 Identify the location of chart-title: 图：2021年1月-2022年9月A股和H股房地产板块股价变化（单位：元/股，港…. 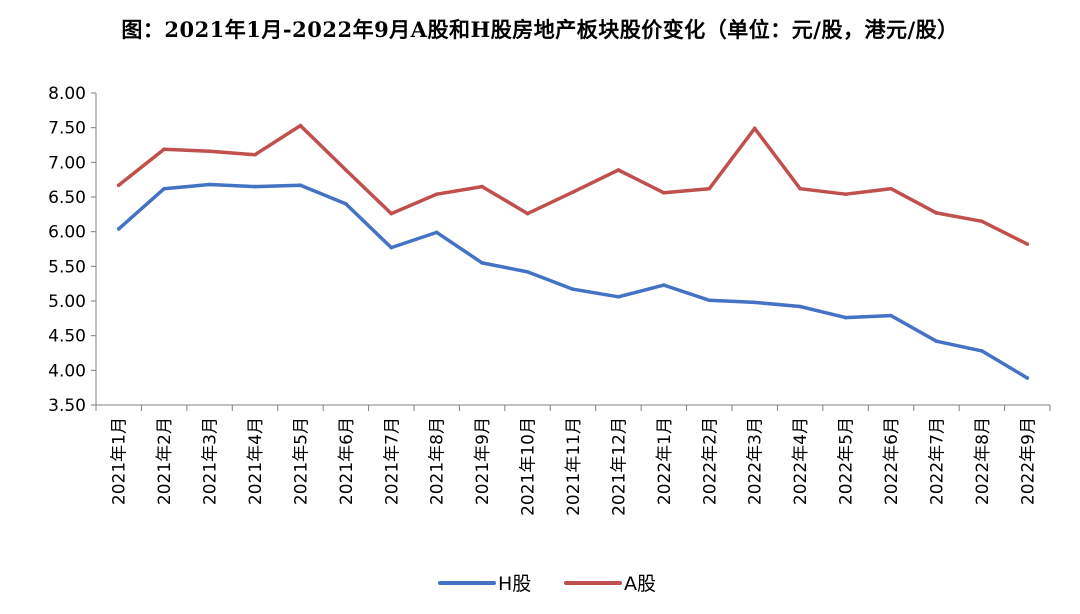
(540, 29).